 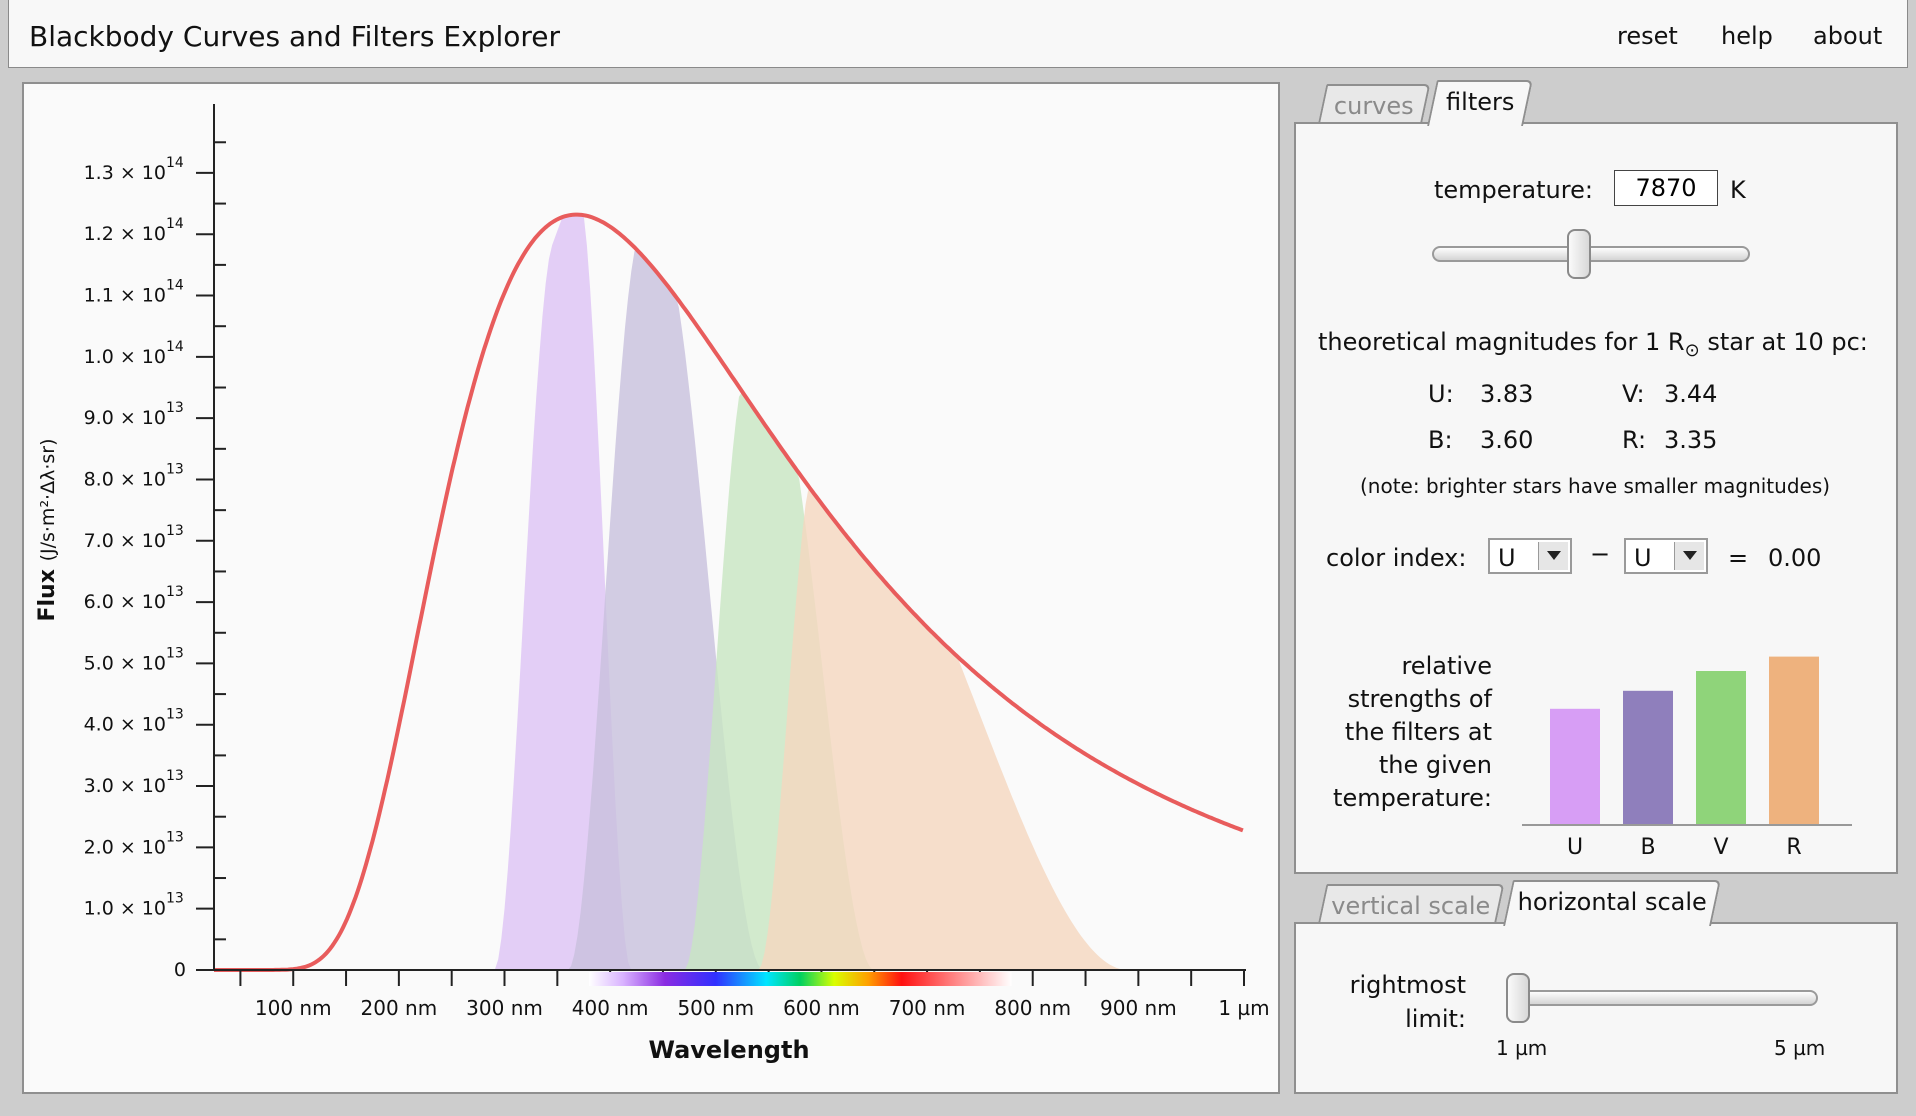 I want to click on x-tick-label: 100 nm, so click(x=293, y=1008).